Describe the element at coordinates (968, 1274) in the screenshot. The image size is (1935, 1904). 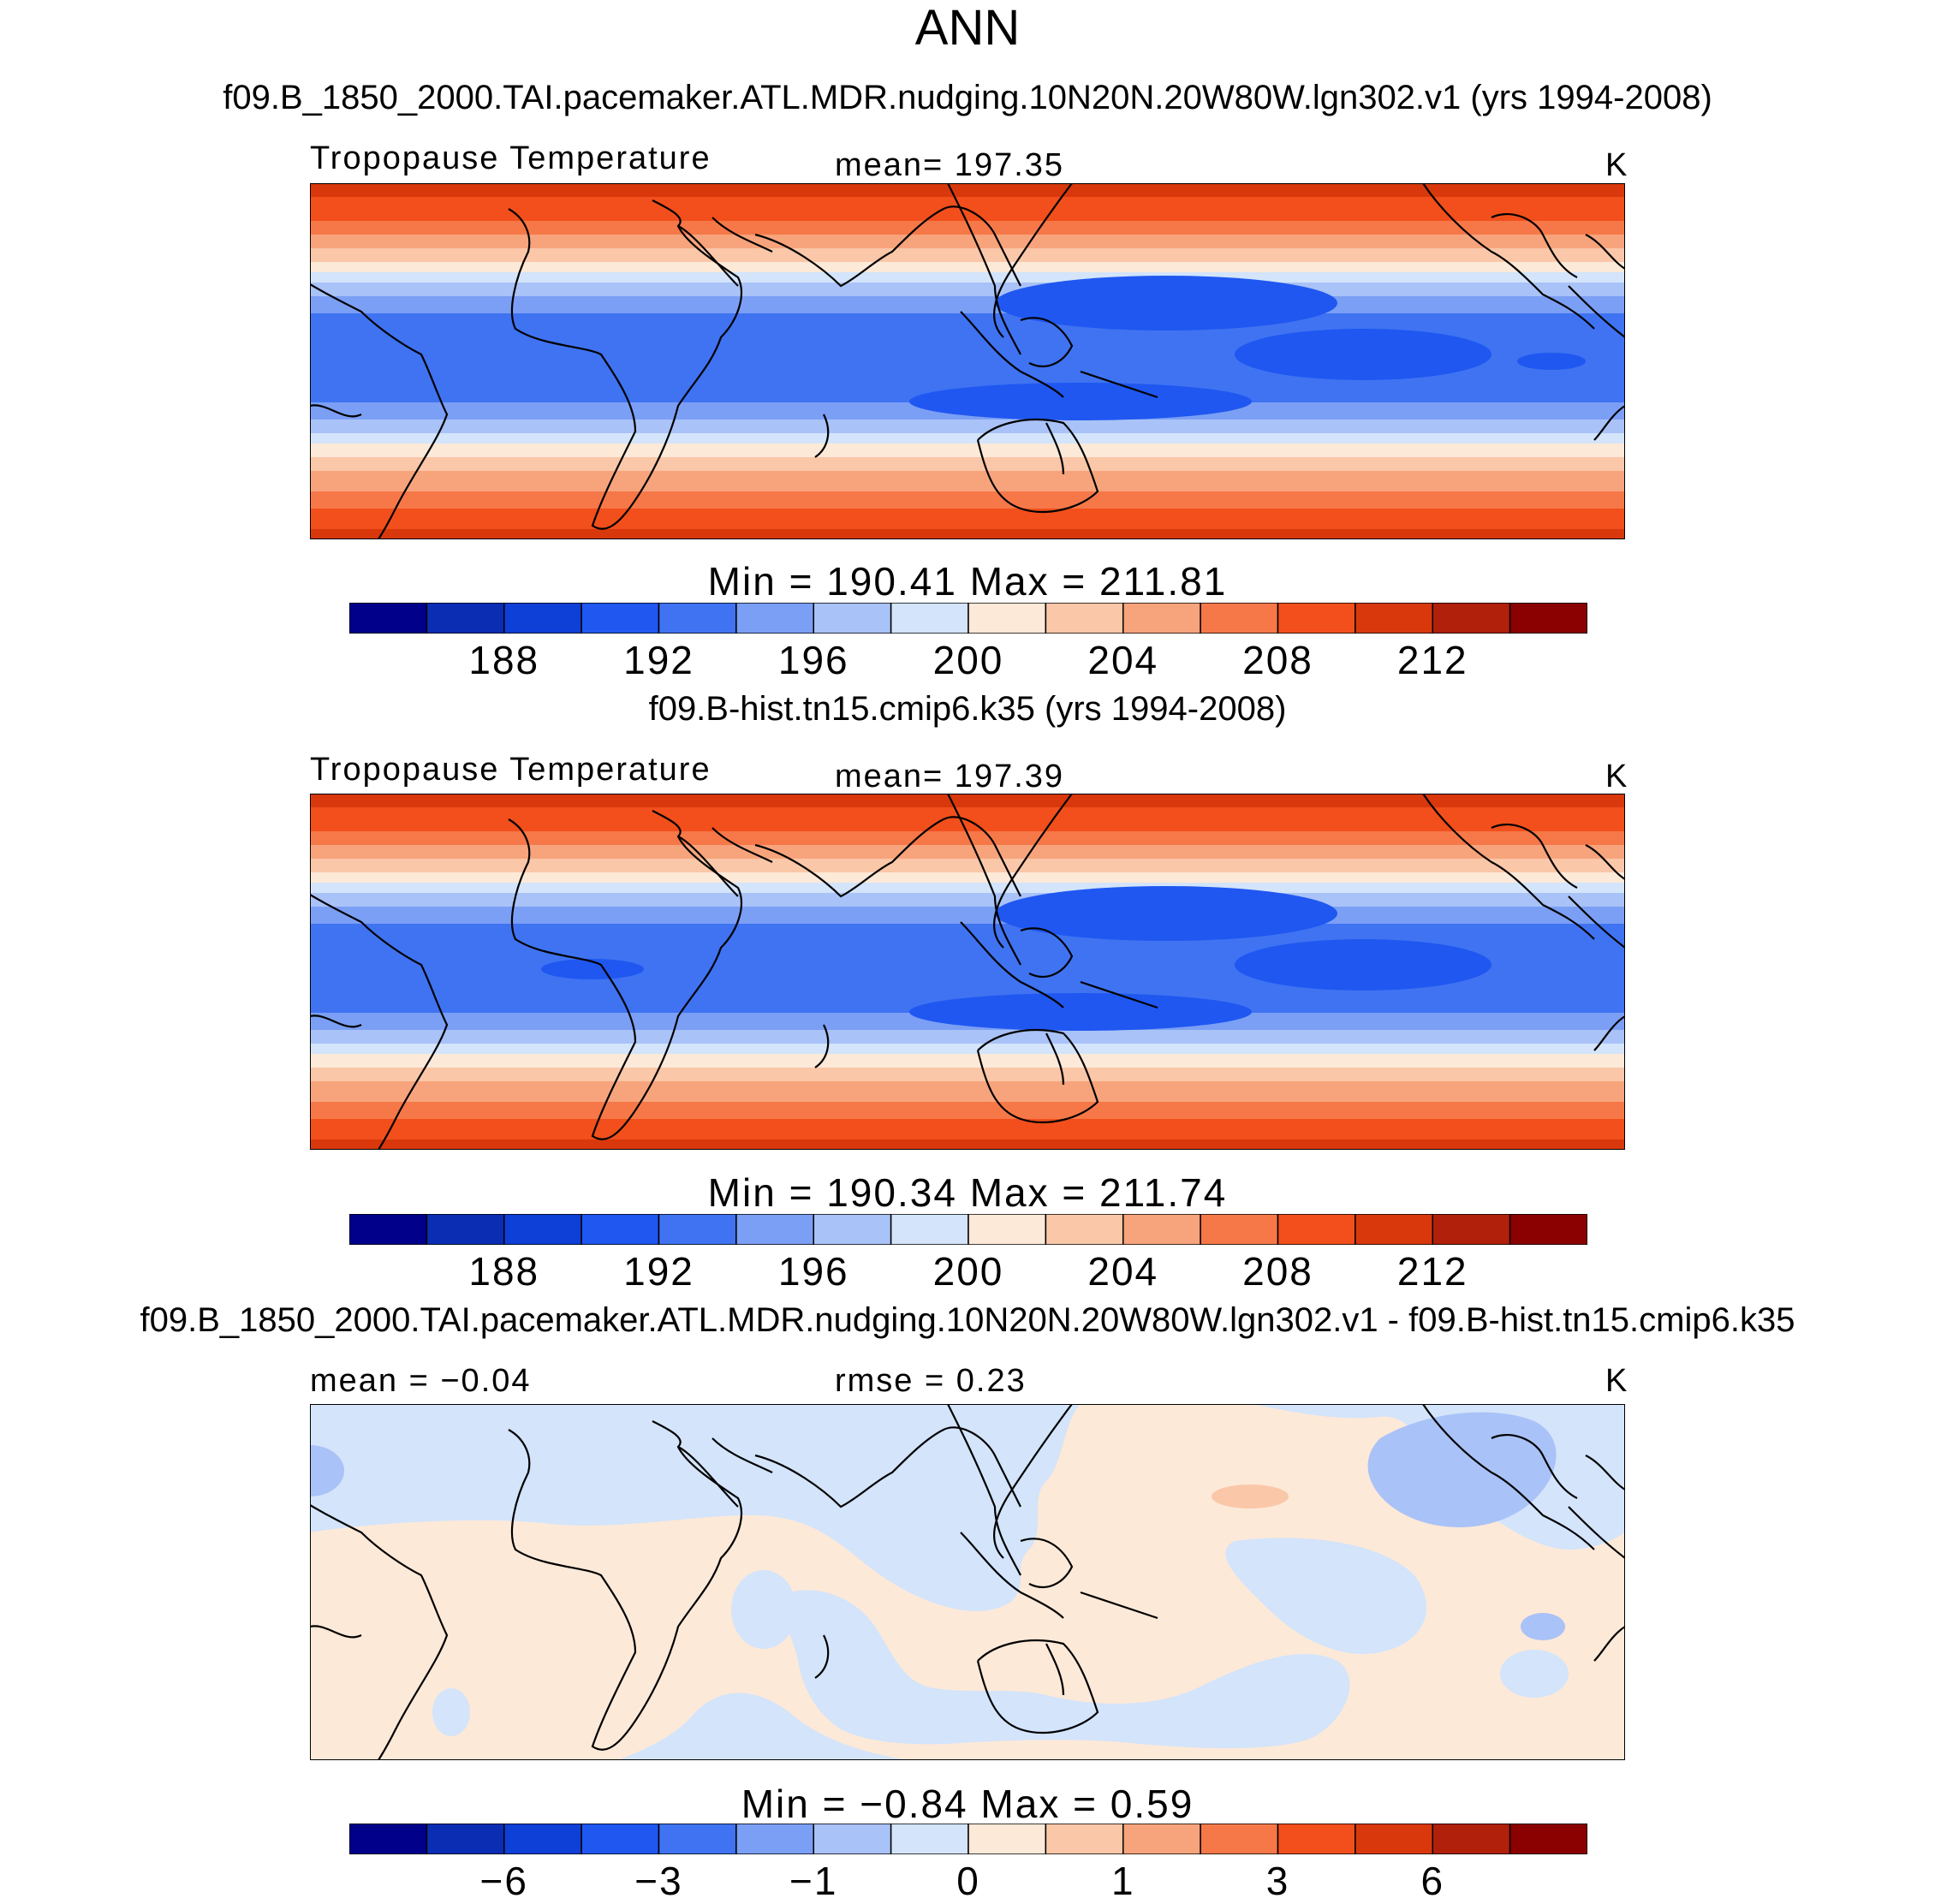
I see `panel2-colorbar-ticks: 188 192 196 200 204 208 212` at that location.